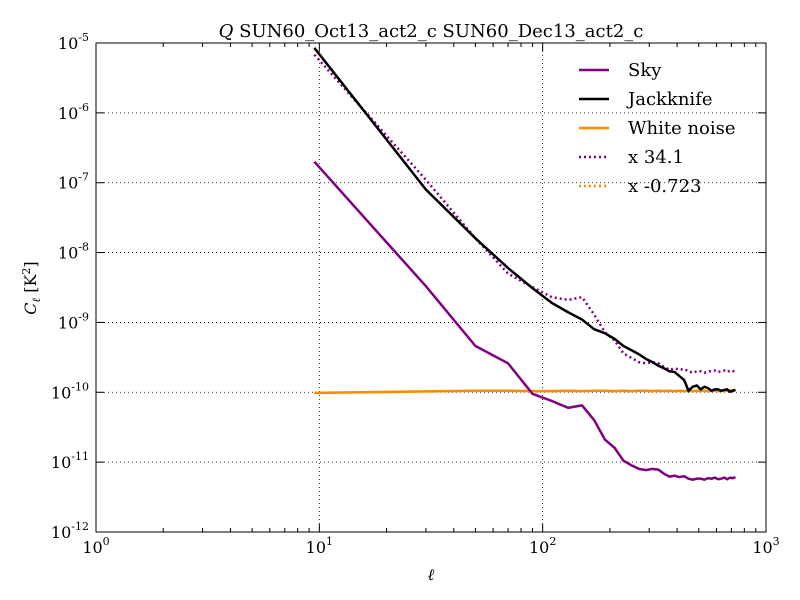  I want to click on y-tick-label: 10⁻¹⁰, so click(70, 391).